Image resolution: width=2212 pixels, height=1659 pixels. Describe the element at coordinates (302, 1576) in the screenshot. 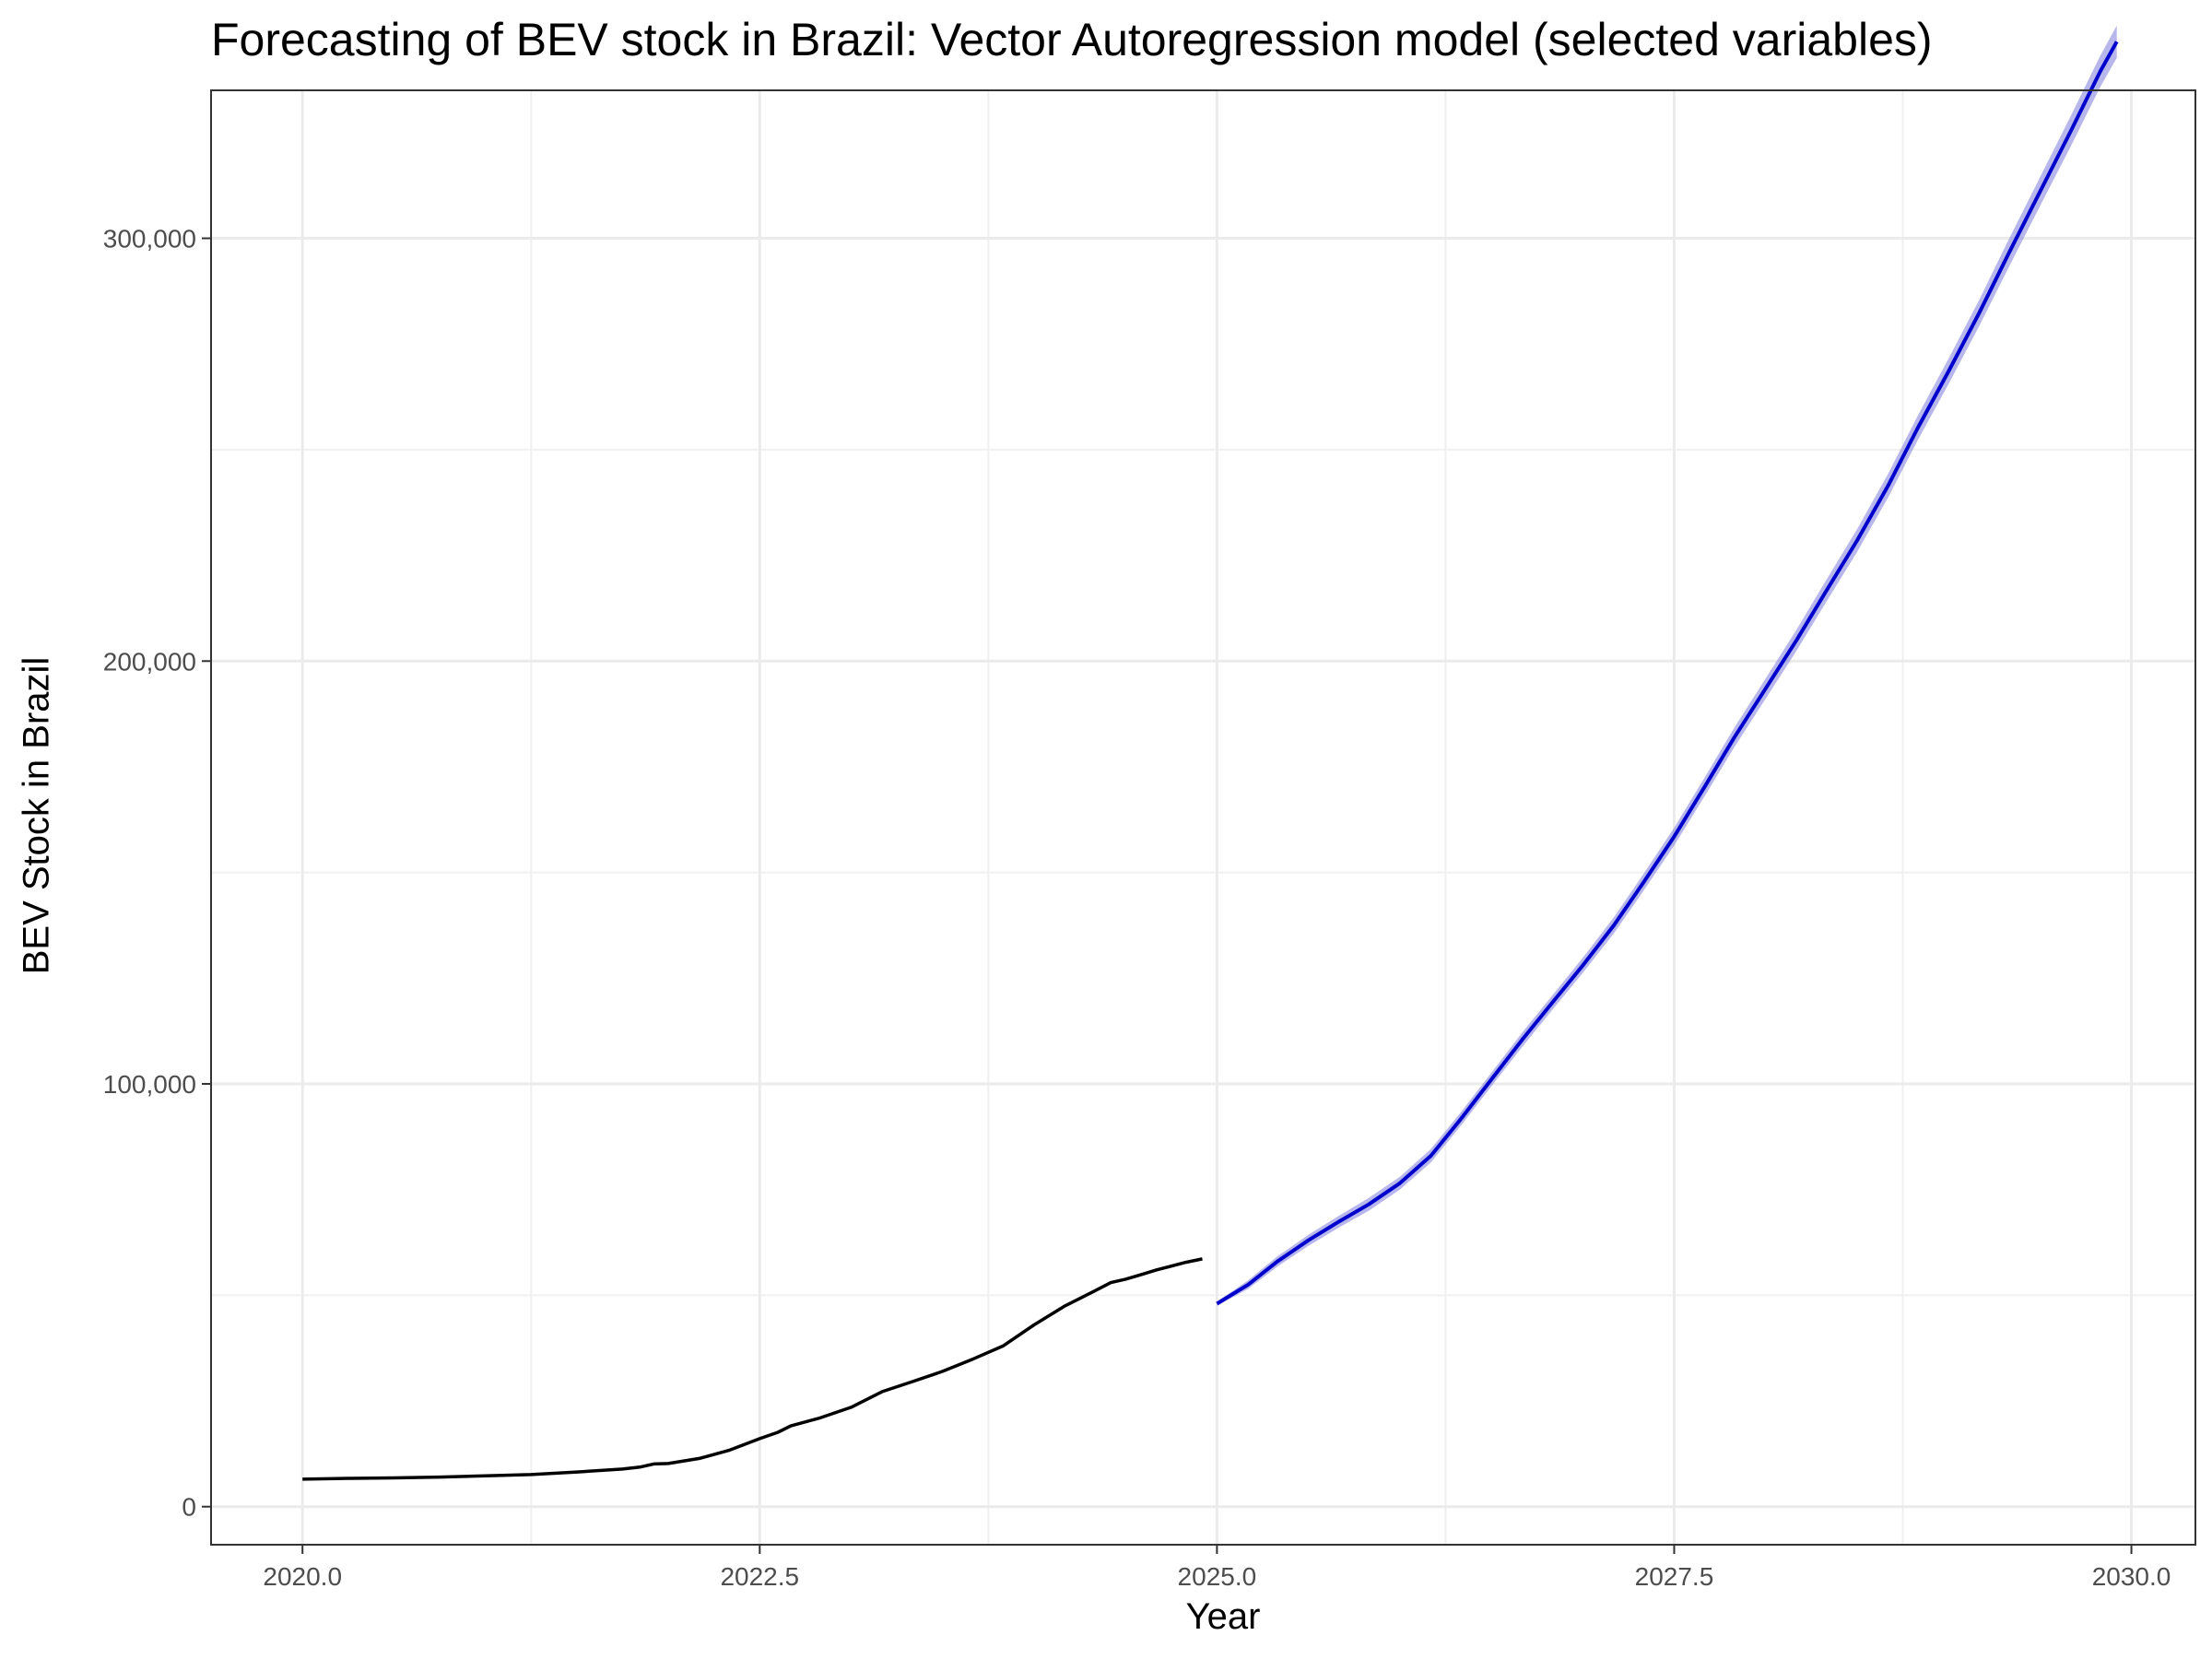

I see `x-tick-label: 2020.0` at that location.